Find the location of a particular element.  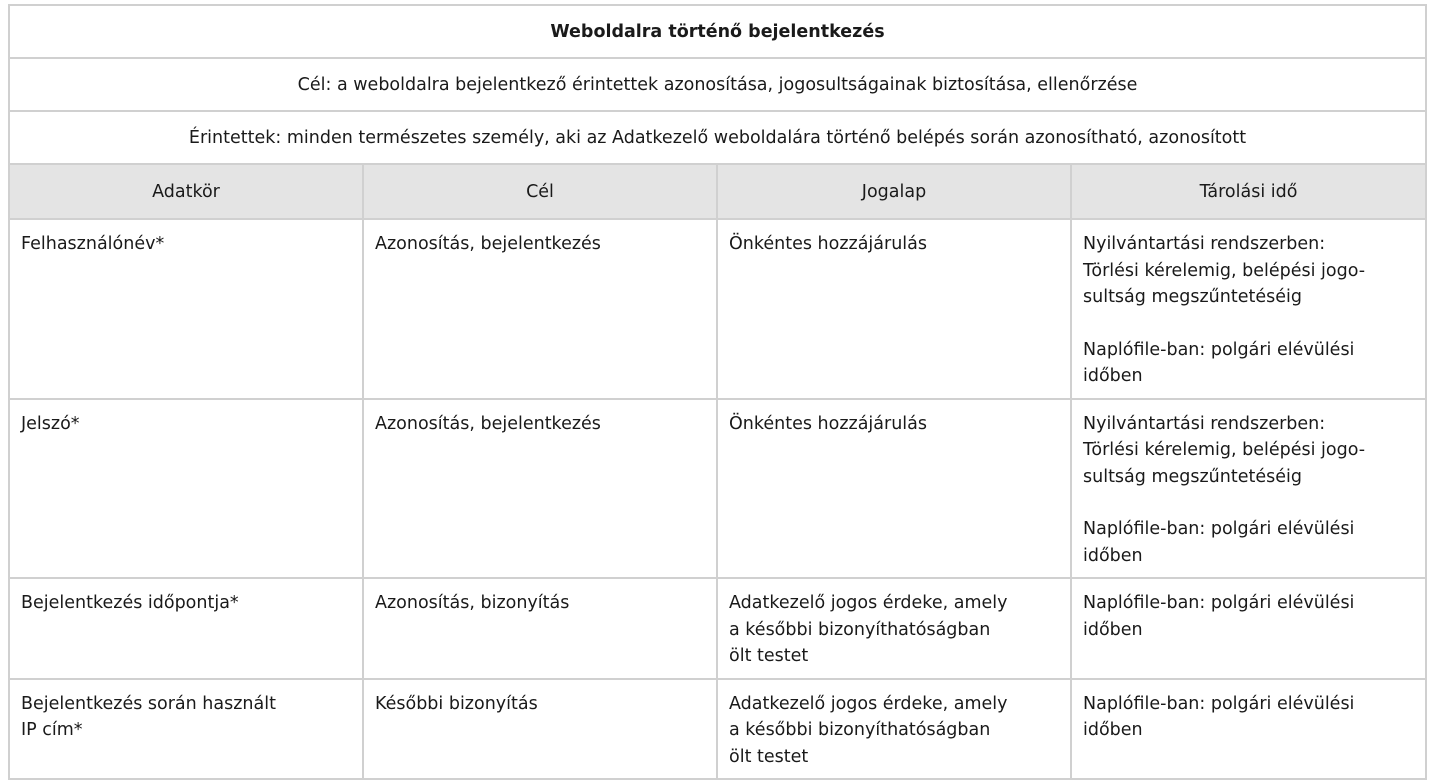

header-legal-basis: Jogalap is located at coordinates (894, 191).